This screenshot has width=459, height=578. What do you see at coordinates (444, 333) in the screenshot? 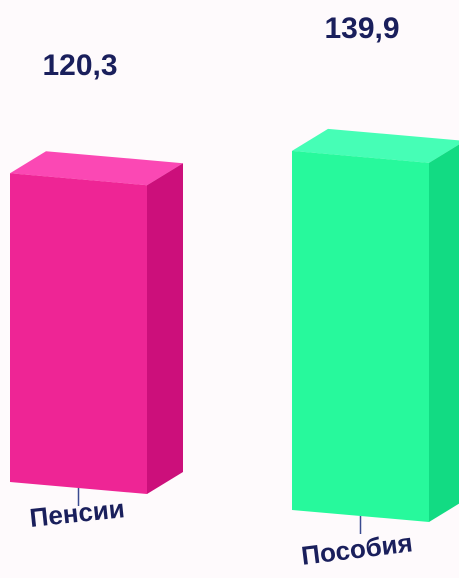
I see `bar-side-posobiya` at bounding box center [444, 333].